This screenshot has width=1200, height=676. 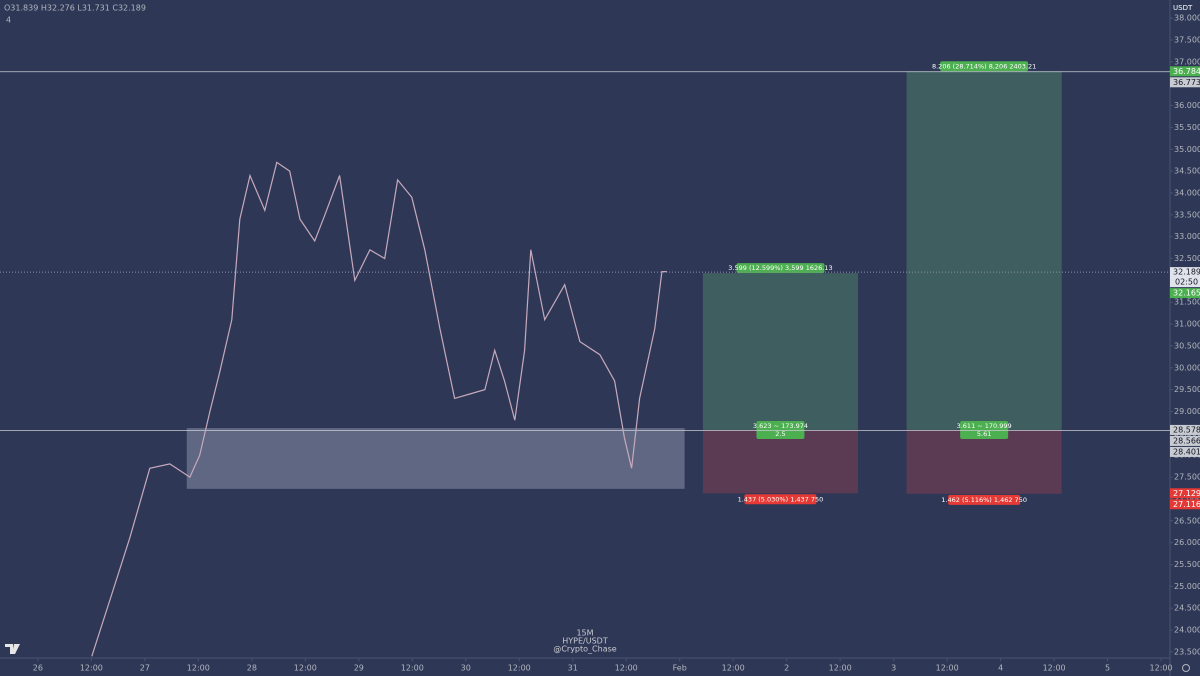 What do you see at coordinates (8, 20) in the screenshot?
I see `indicators-toggle: 4` at bounding box center [8, 20].